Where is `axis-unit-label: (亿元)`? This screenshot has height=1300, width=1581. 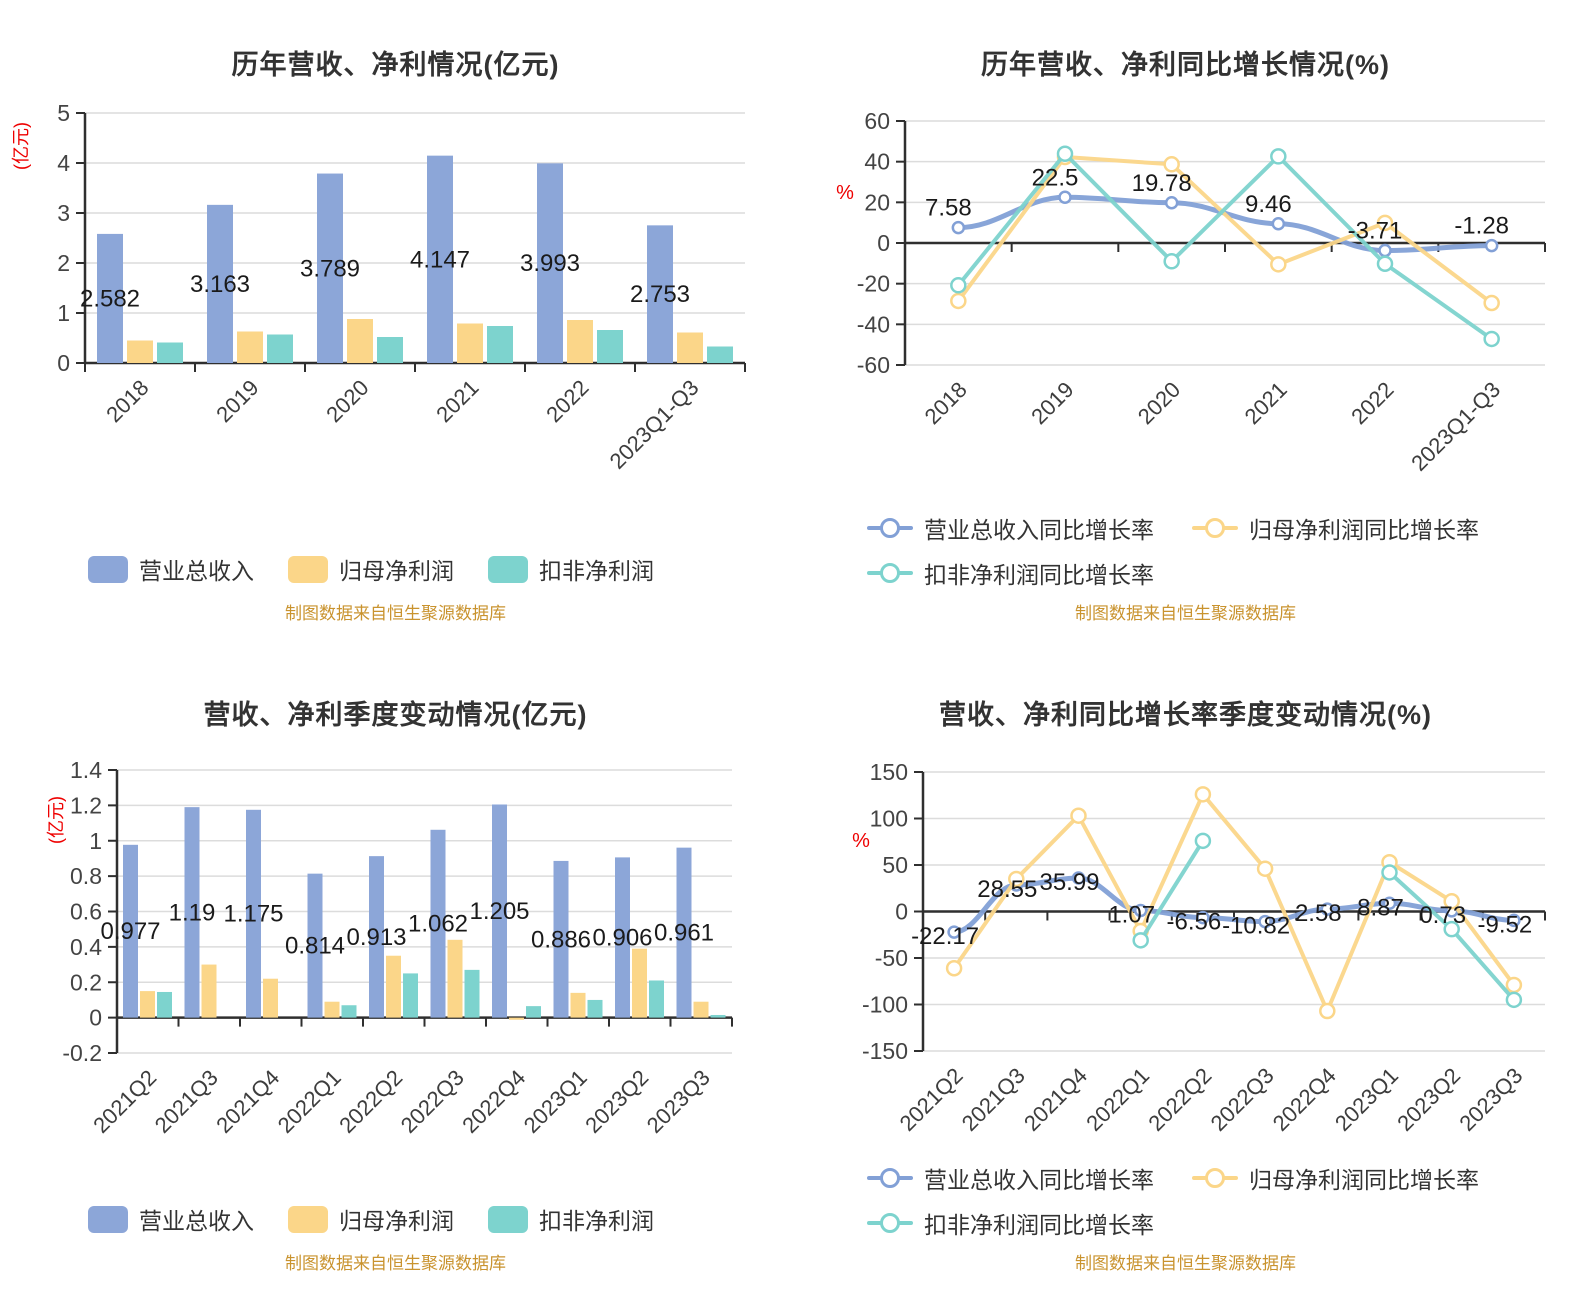
axis-unit-label: (亿元) is located at coordinates (56, 820).